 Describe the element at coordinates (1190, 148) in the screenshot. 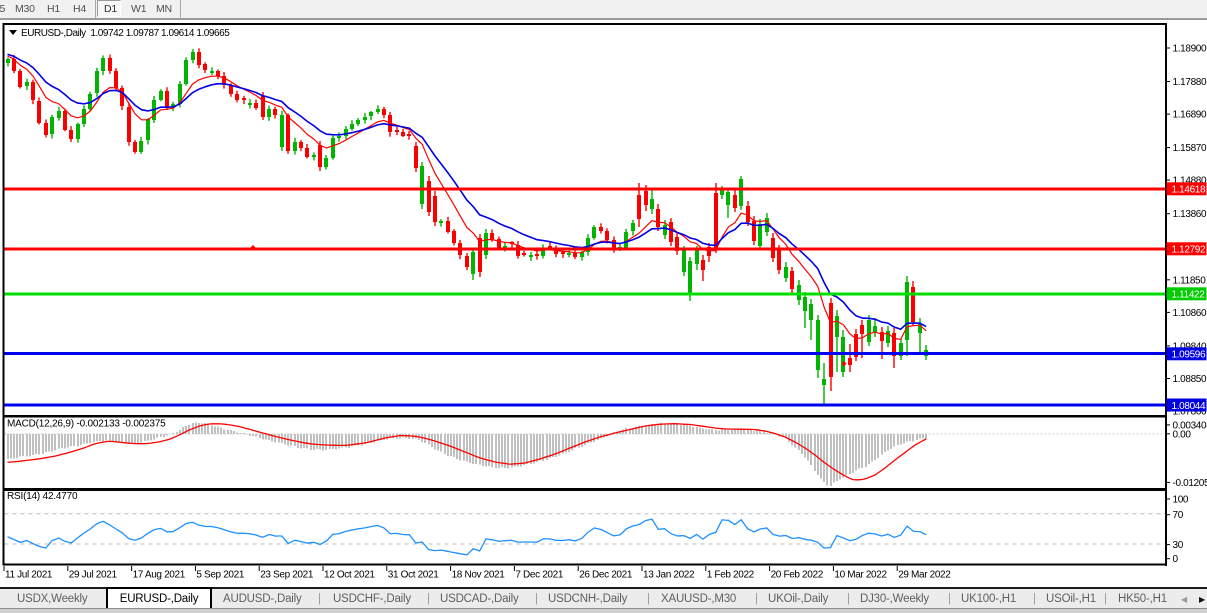

I see `svg-text: 1.15870` at that location.